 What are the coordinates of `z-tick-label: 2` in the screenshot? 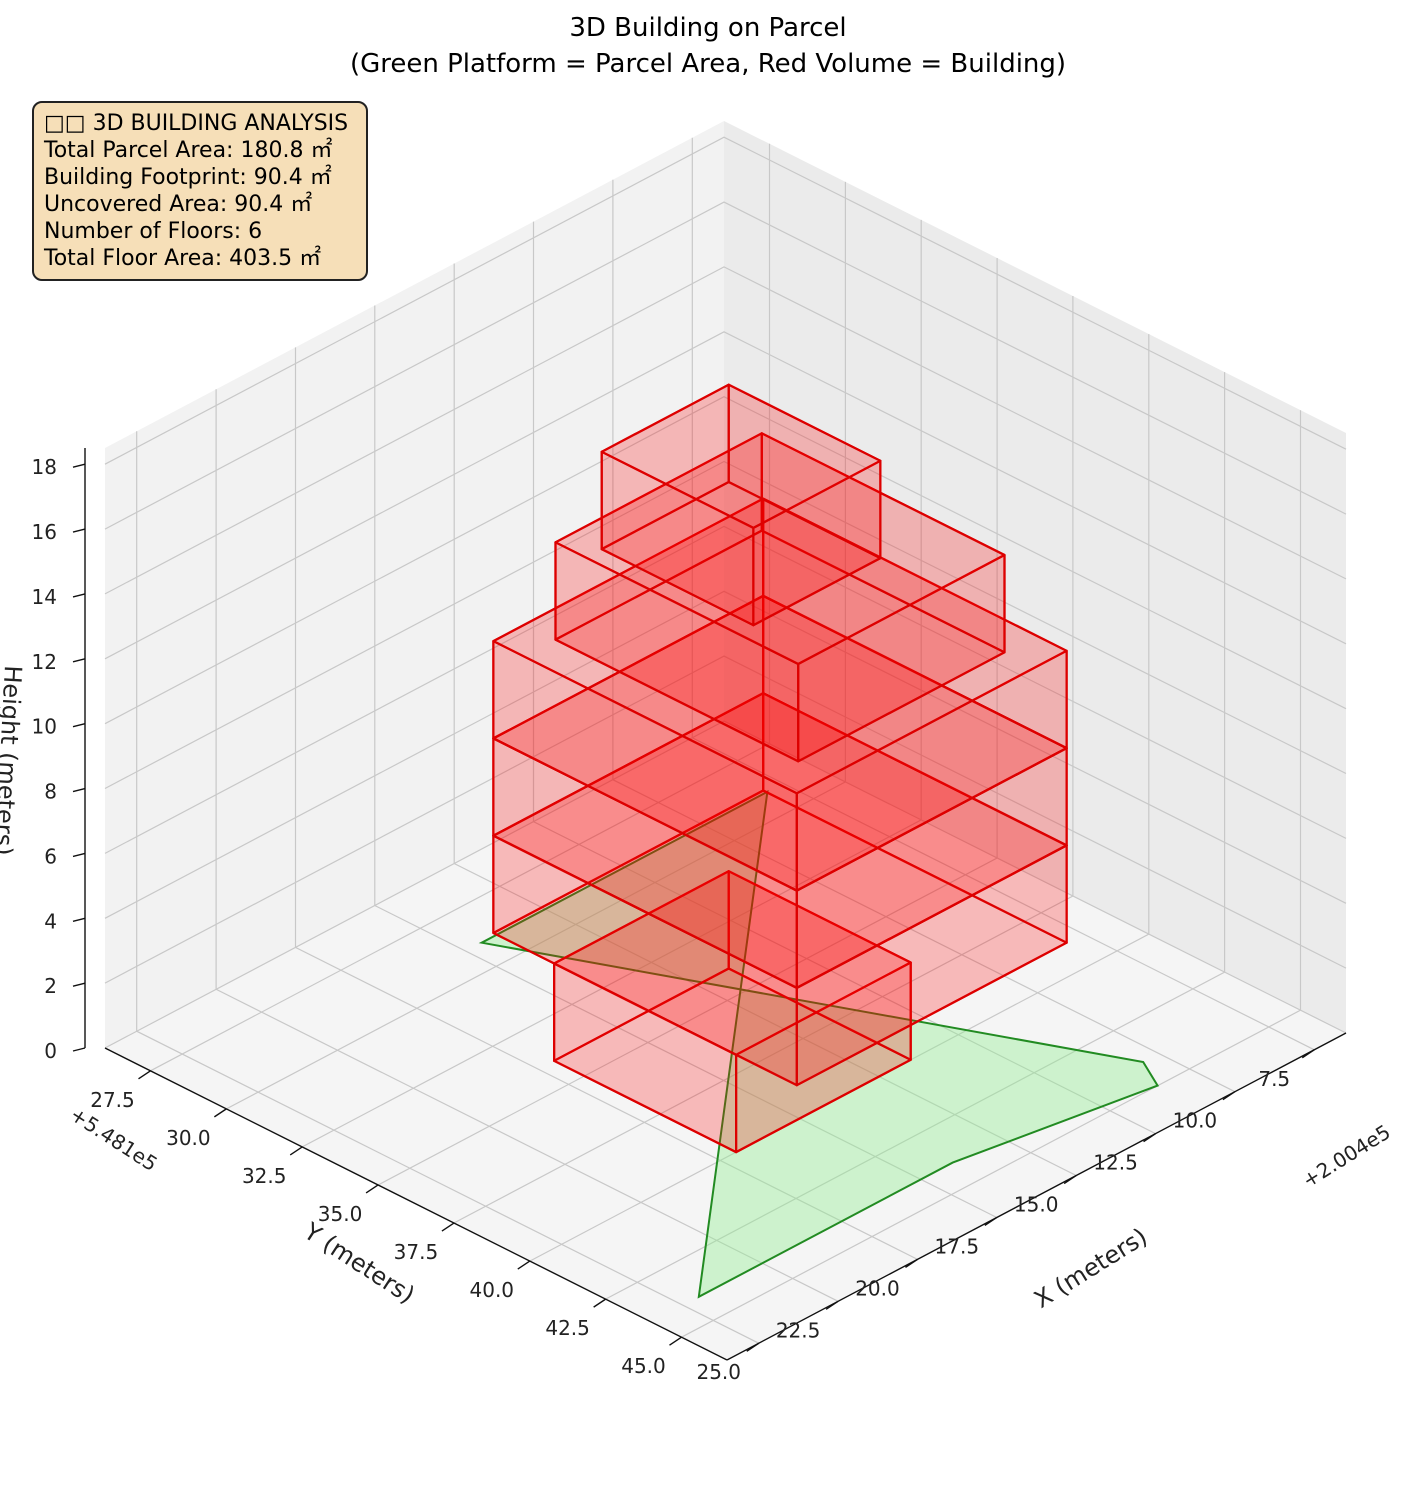 It's located at (50, 986).